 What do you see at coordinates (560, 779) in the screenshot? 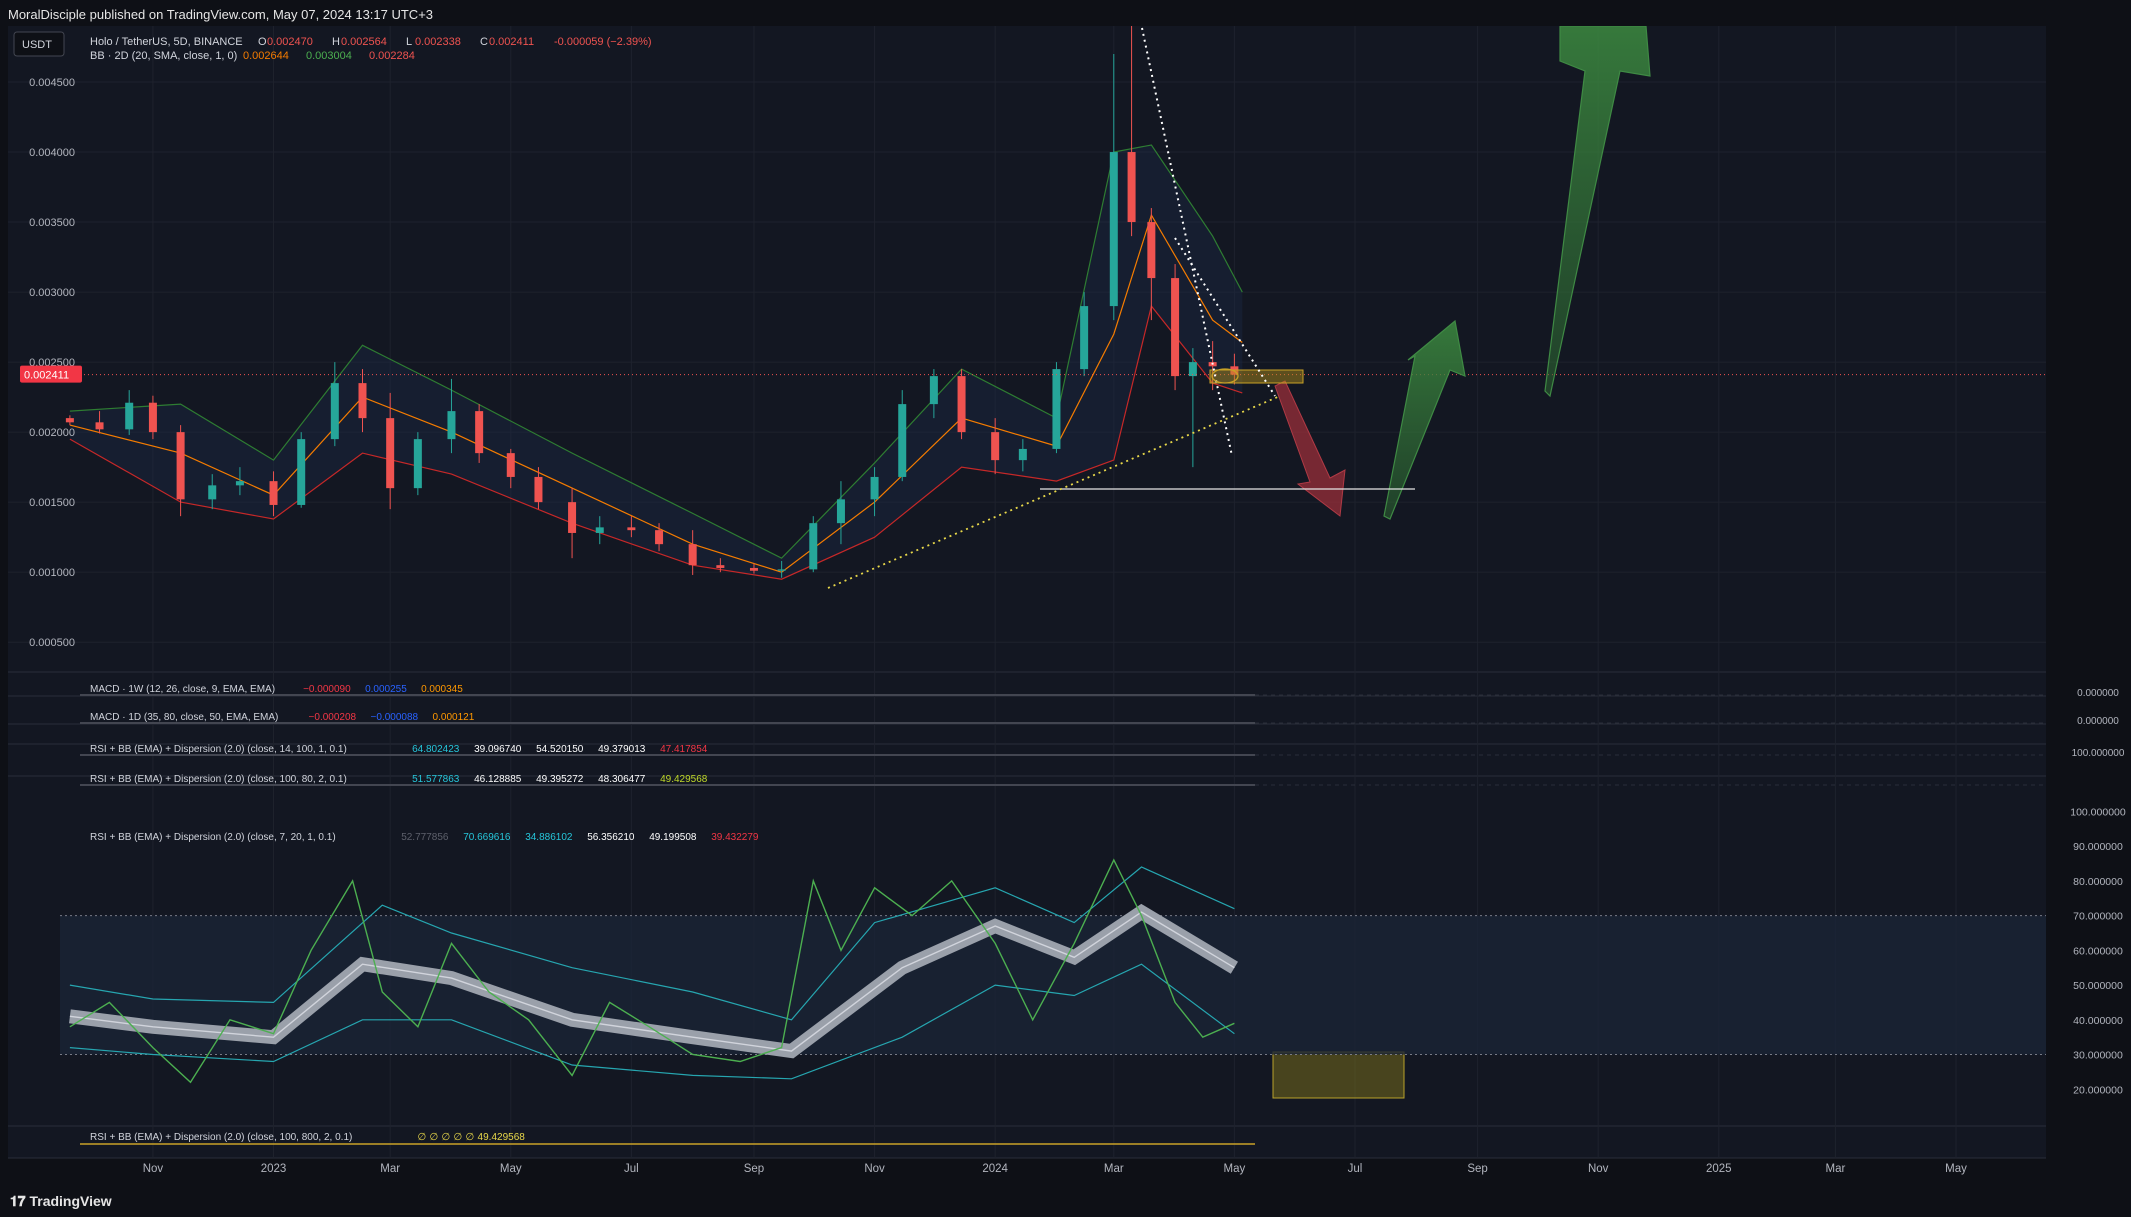
I see `indicator-value: 49.395272` at bounding box center [560, 779].